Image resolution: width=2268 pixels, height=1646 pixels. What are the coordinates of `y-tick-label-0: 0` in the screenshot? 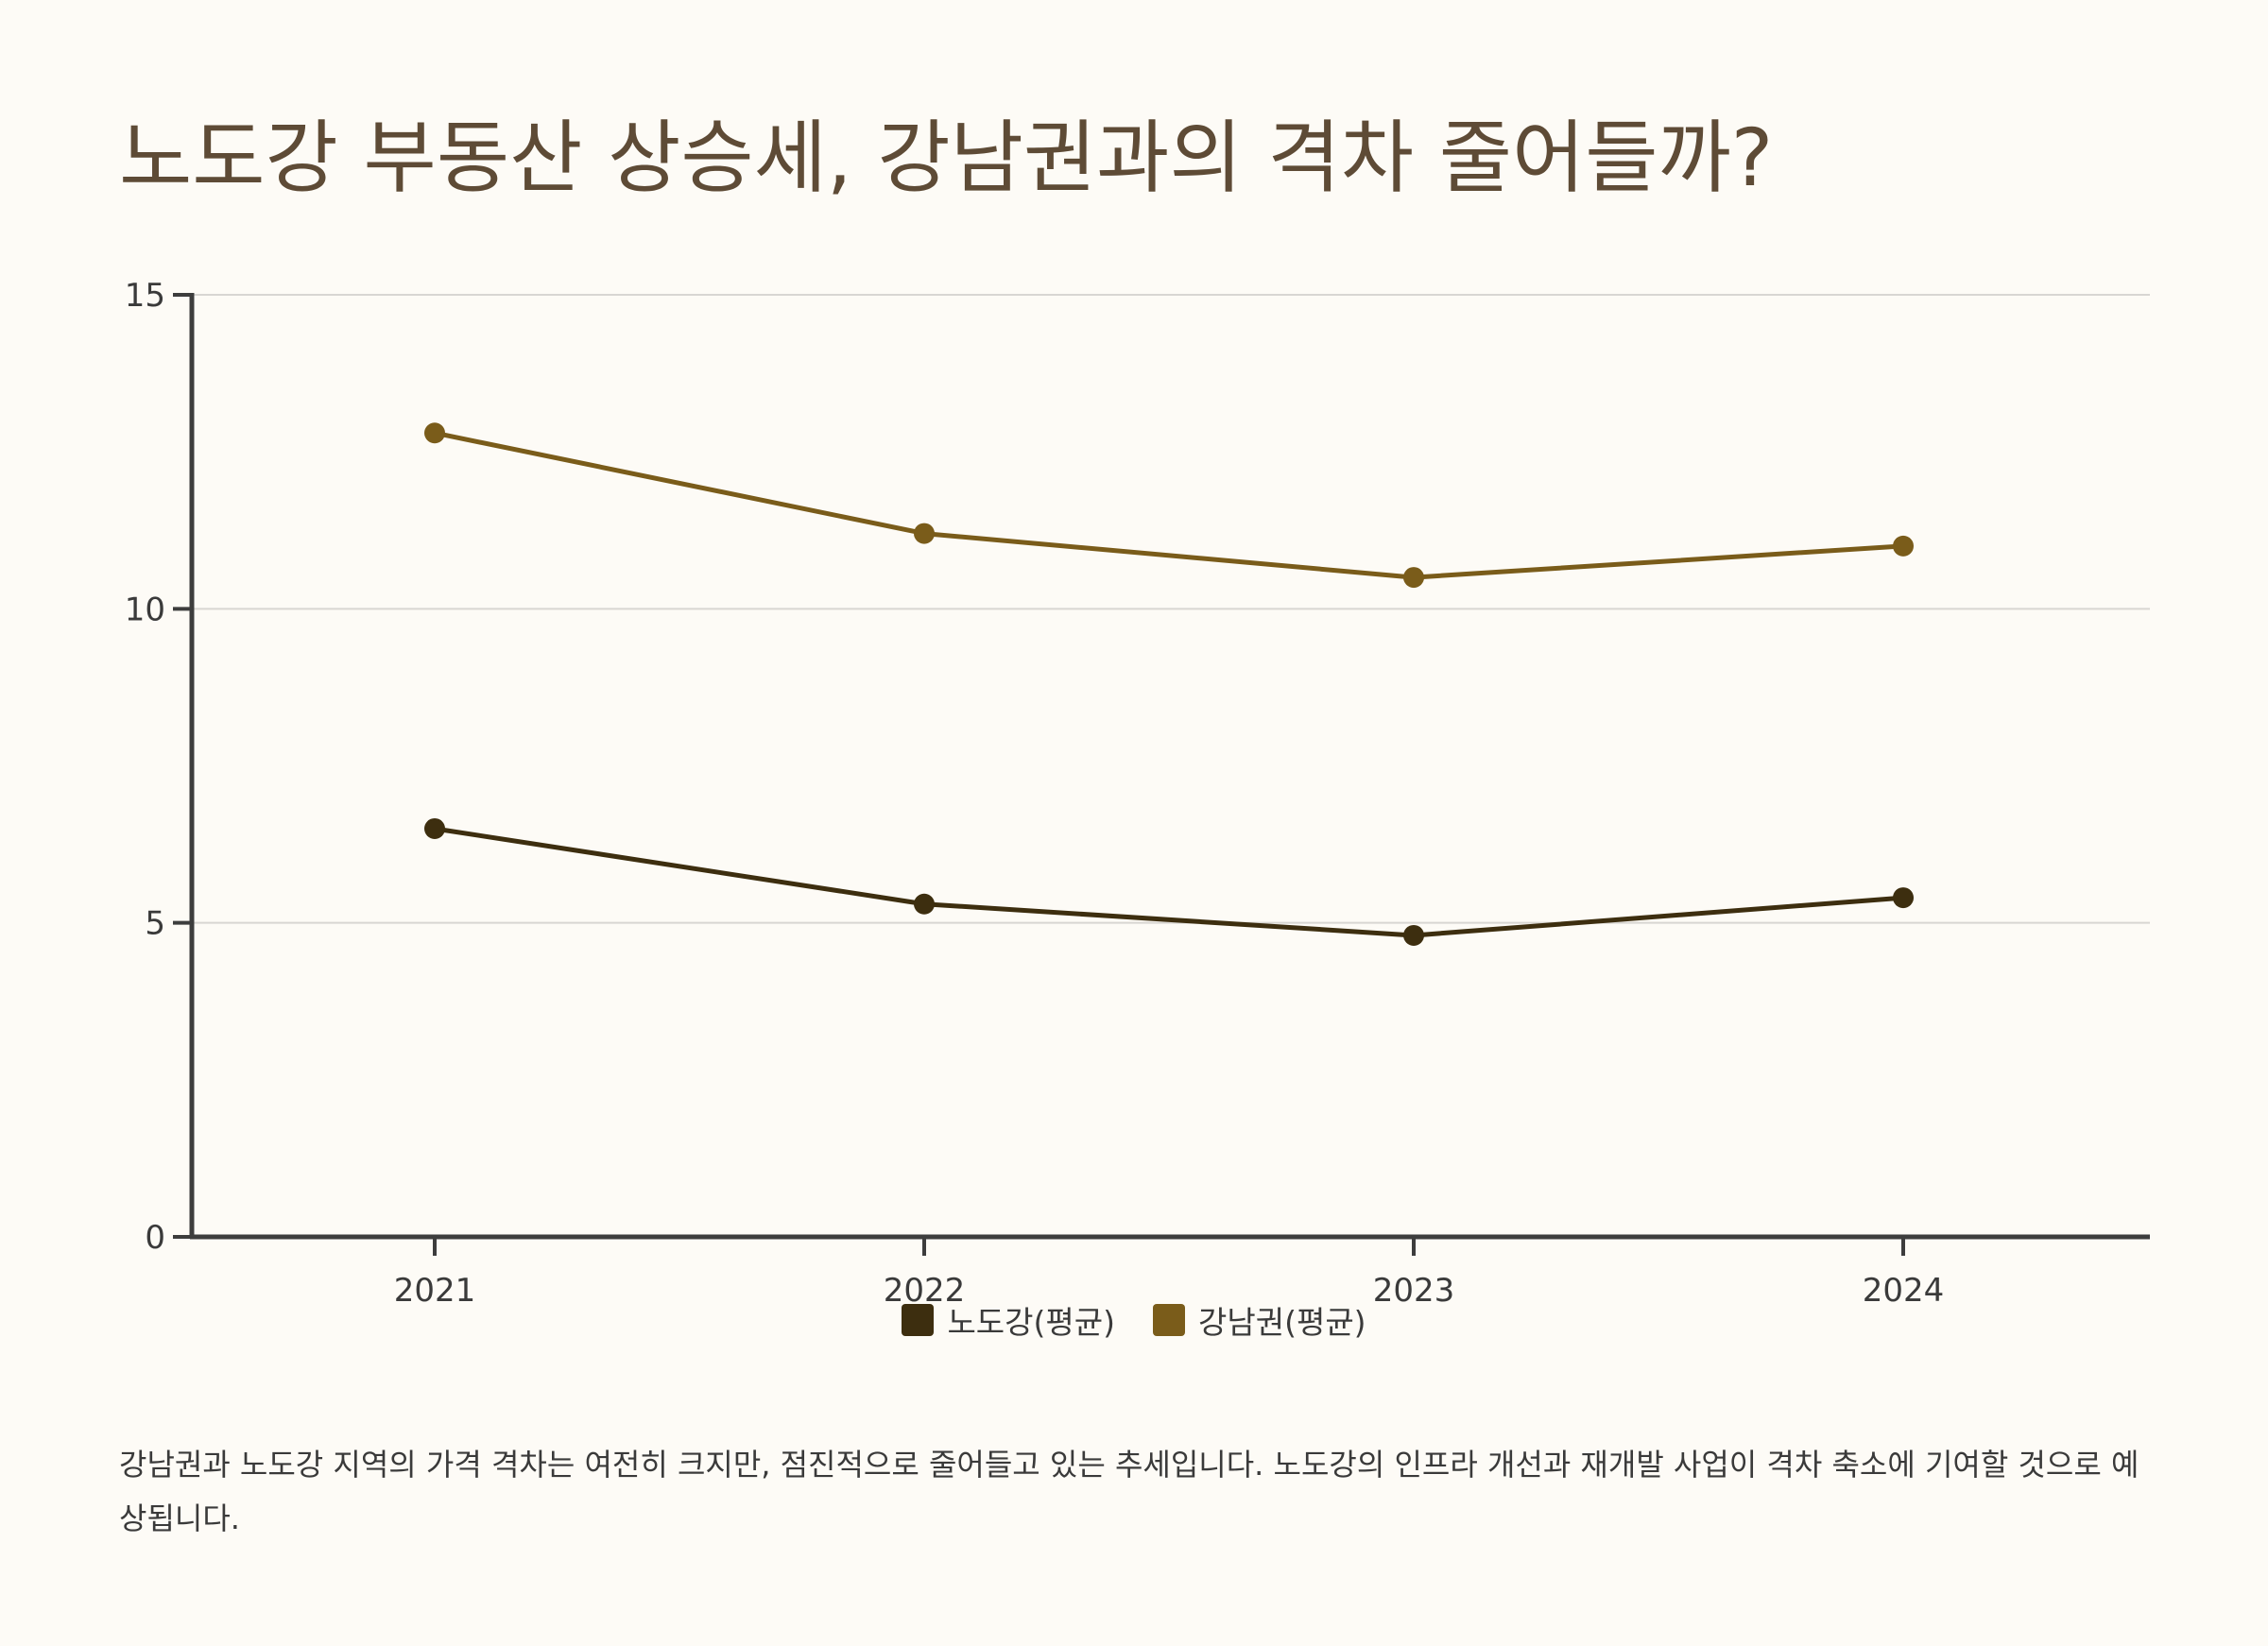 It's located at (155, 1238).